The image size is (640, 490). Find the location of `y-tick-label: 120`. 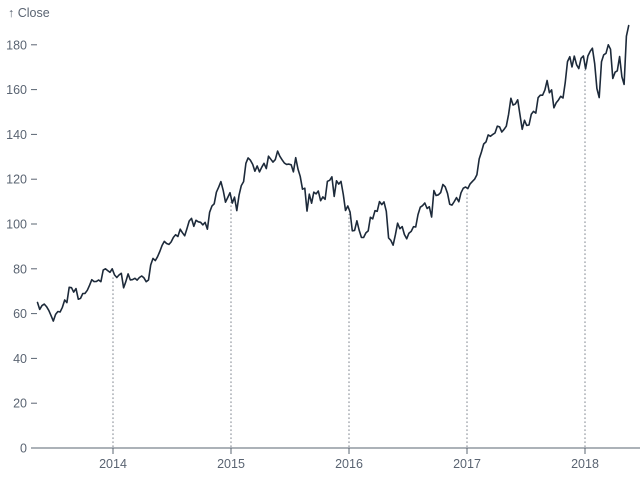

y-tick-label: 120 is located at coordinates (16, 180).